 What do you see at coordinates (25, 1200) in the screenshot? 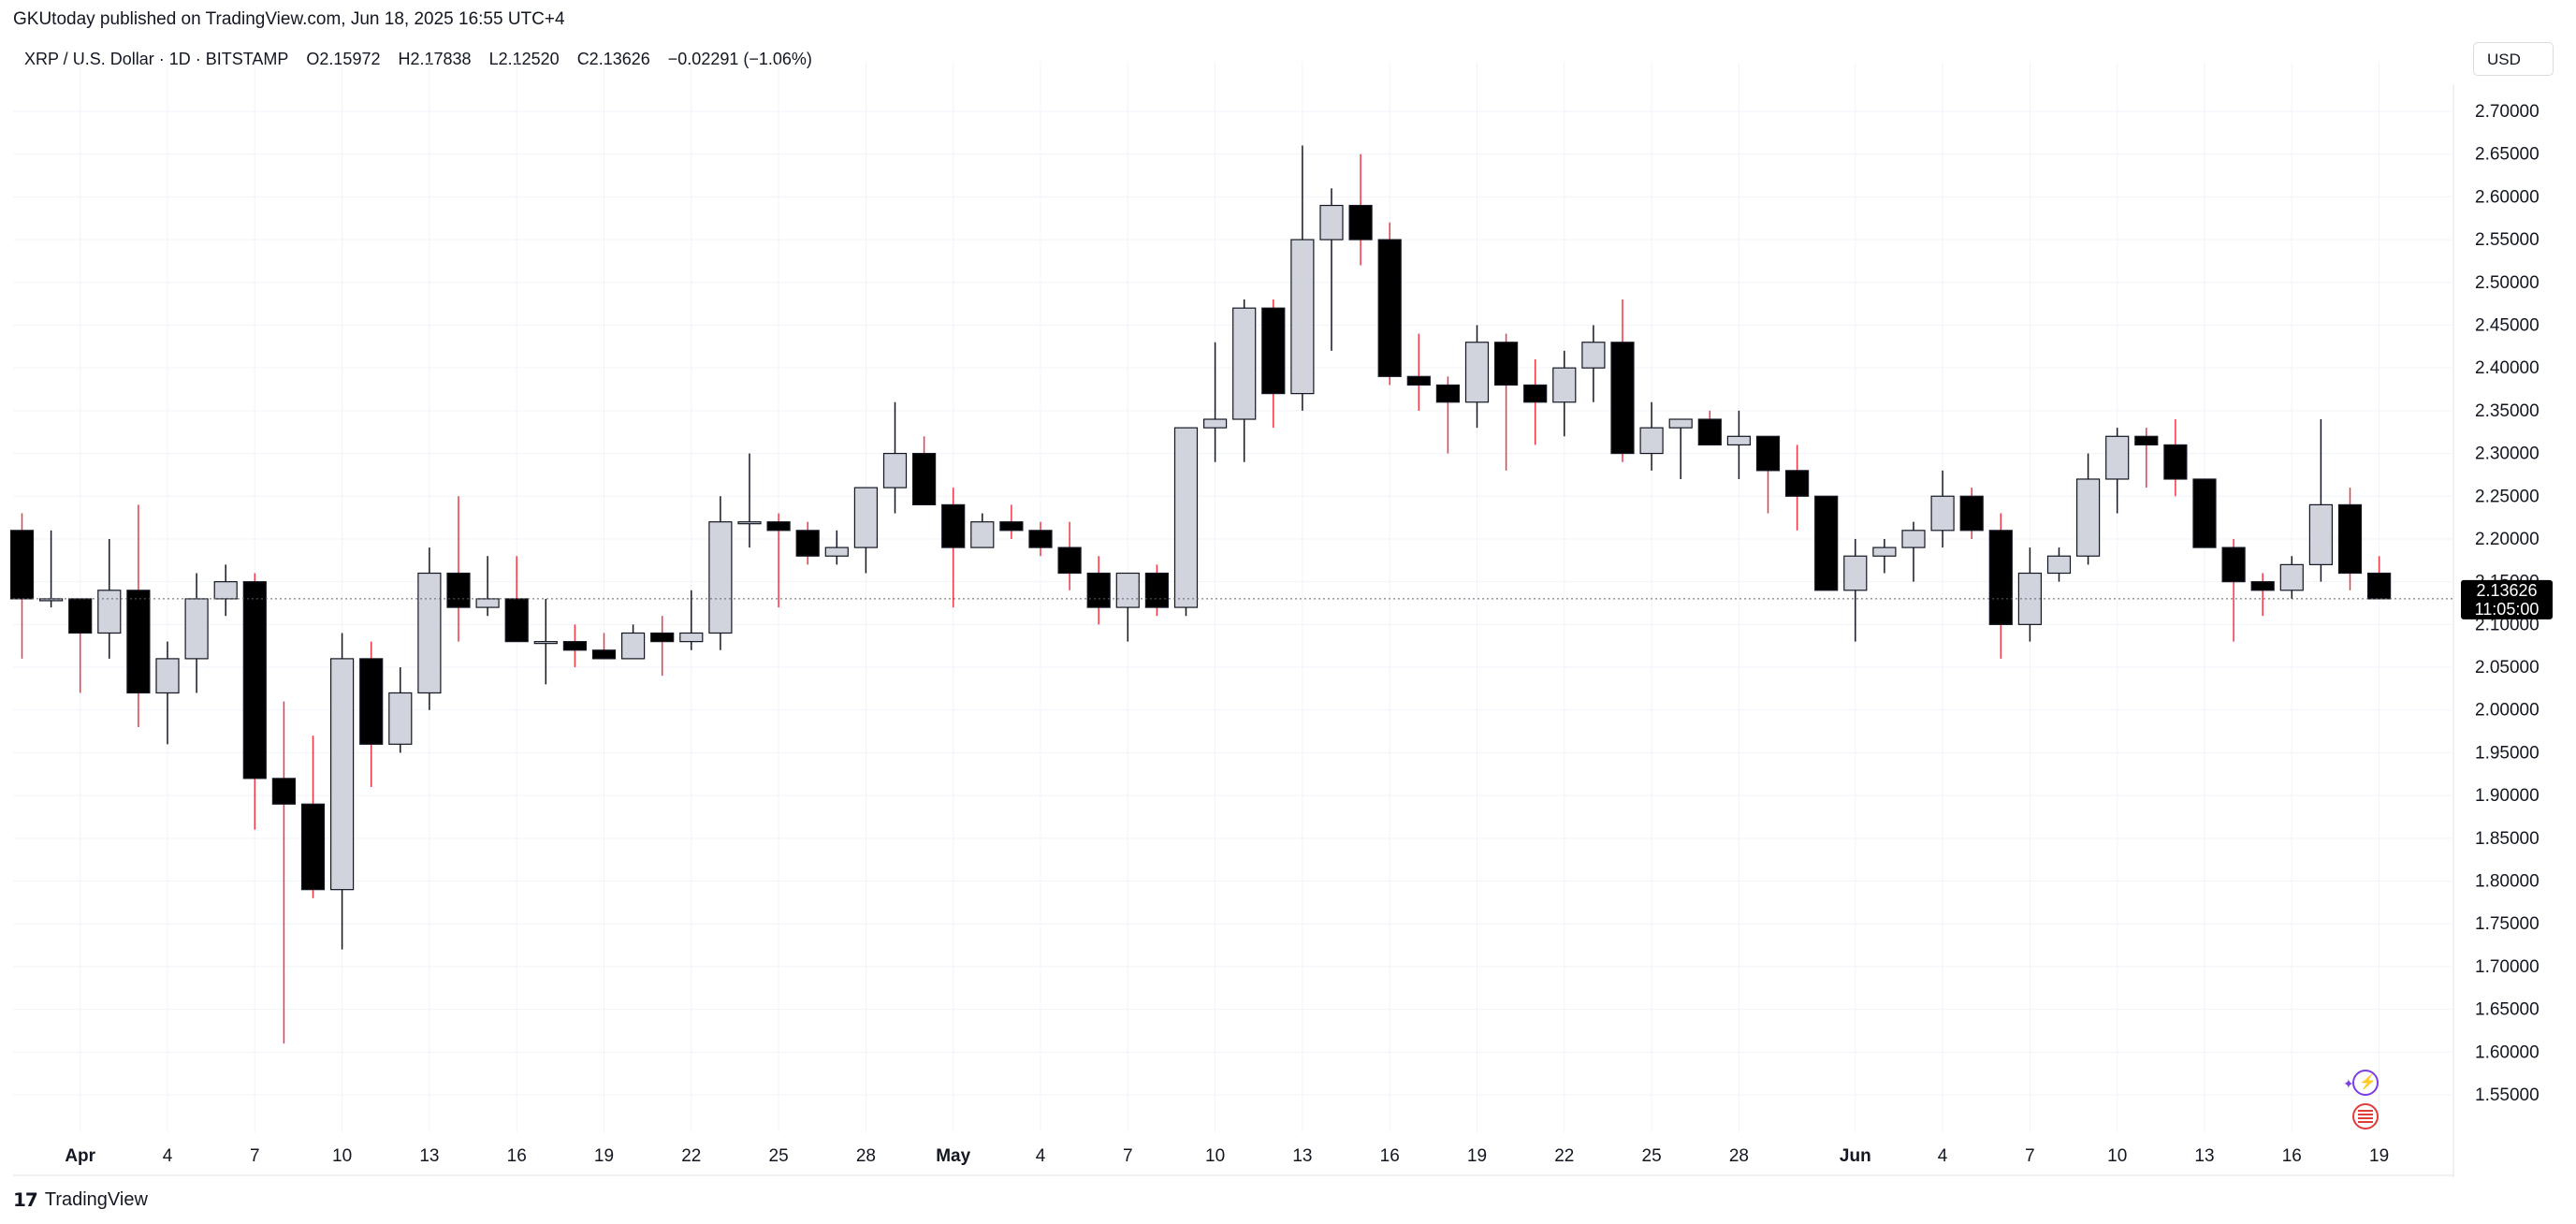
I see `tradingview-logo-icon: 𝟭𝟳` at bounding box center [25, 1200].